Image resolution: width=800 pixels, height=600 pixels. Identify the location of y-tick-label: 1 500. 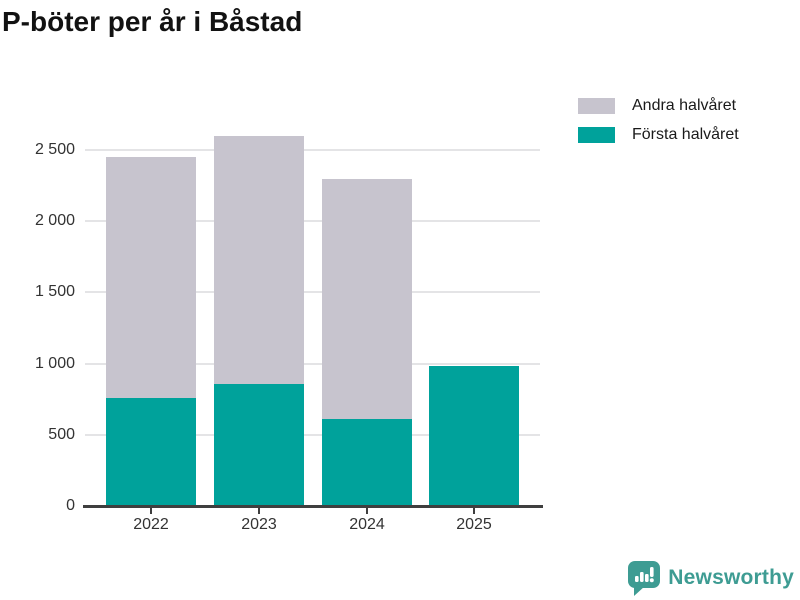
(54, 292).